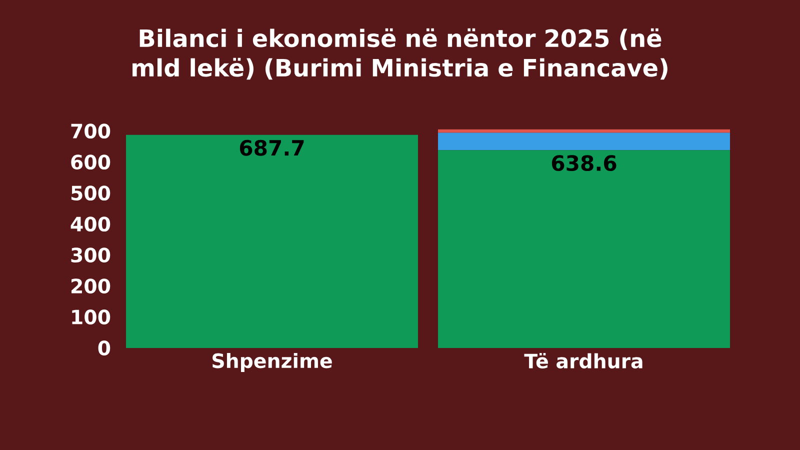  What do you see at coordinates (91, 317) in the screenshot?
I see `y-tick-label: 100` at bounding box center [91, 317].